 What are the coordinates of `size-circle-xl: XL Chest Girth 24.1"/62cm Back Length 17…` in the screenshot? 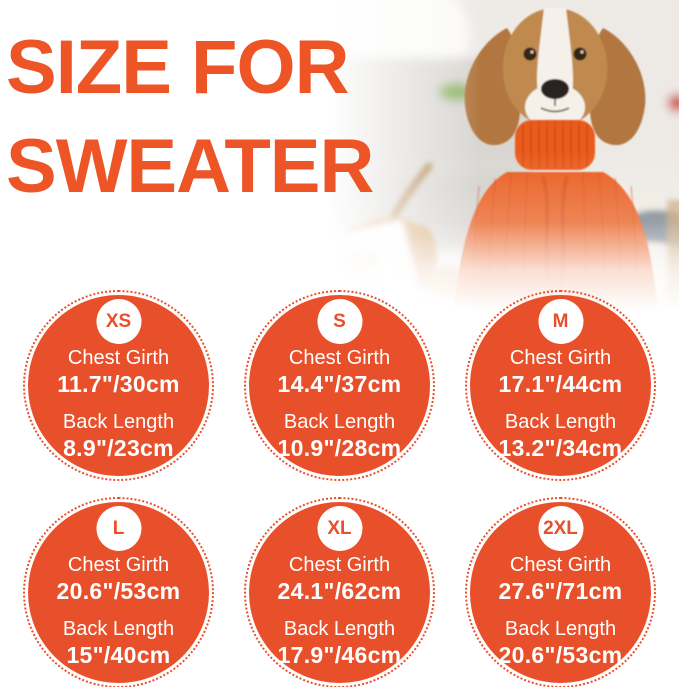 It's located at (339, 592).